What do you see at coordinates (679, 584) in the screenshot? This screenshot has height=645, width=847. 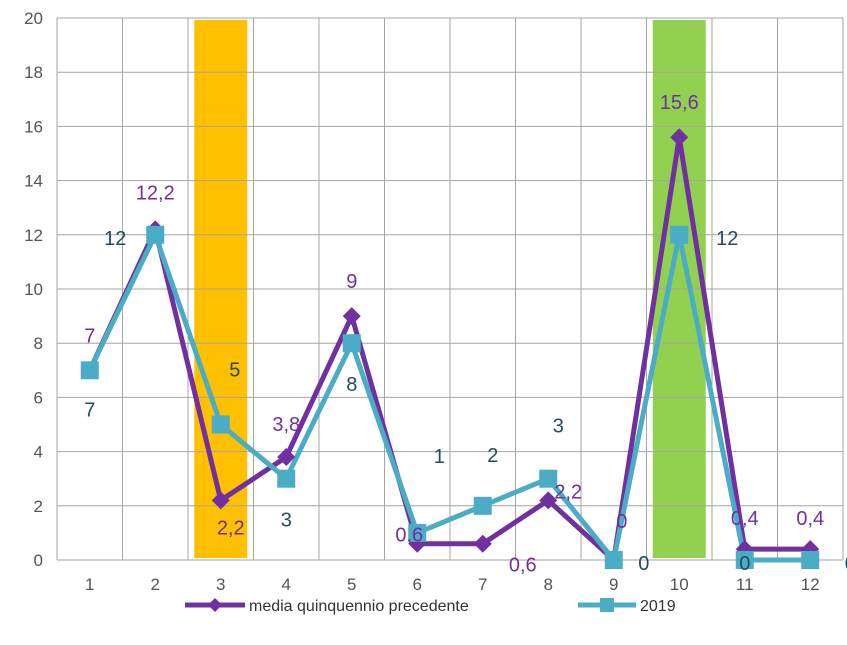 I see `x-tick-label: 10` at bounding box center [679, 584].